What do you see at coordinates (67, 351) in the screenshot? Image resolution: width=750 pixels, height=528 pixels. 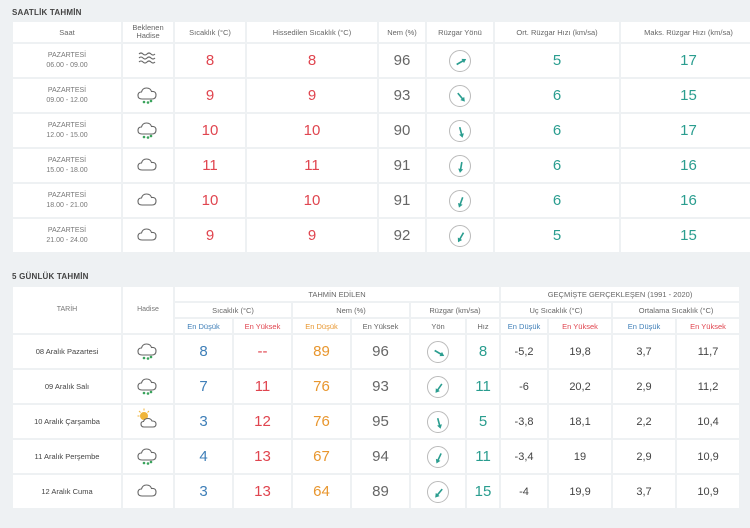 I see `date-label: 08 Aralık Pazartesi` at bounding box center [67, 351].